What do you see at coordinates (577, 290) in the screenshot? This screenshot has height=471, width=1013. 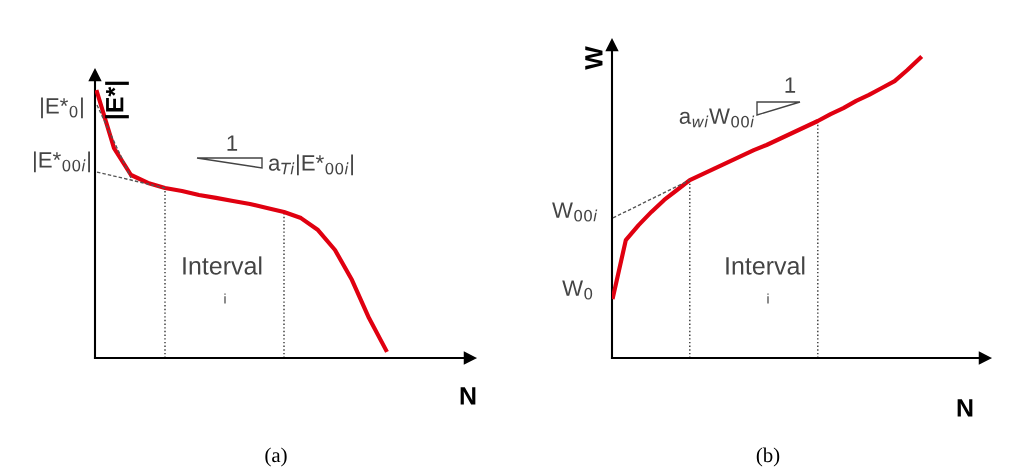 I see `text: W$_{0}$` at bounding box center [577, 290].